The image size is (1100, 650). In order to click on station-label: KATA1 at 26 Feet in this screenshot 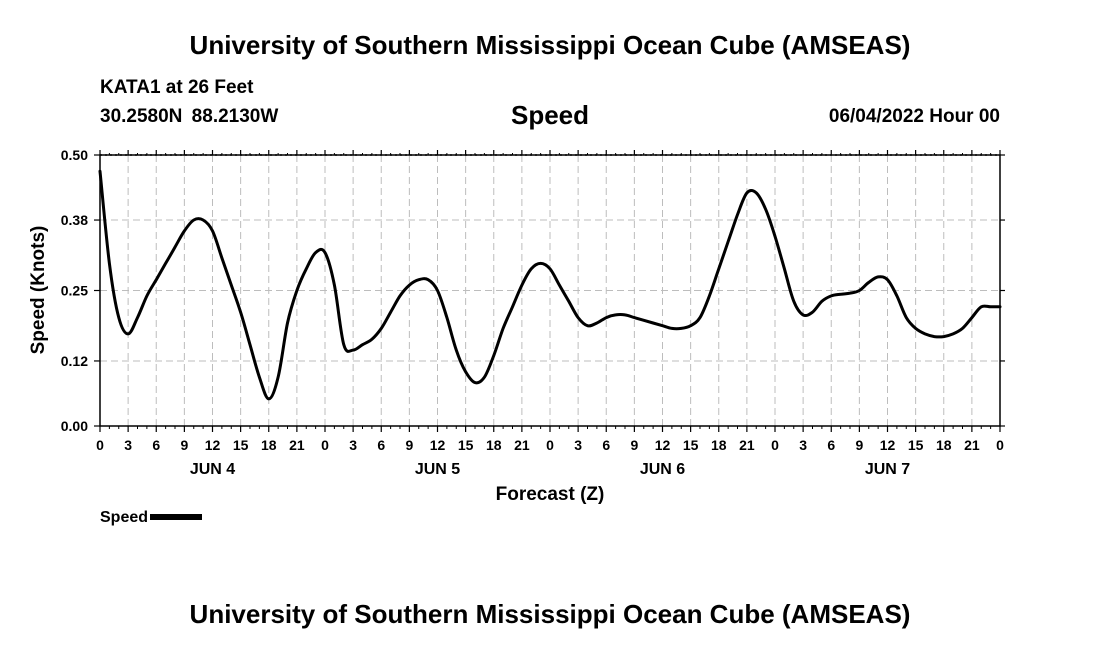, I will do `click(177, 87)`.